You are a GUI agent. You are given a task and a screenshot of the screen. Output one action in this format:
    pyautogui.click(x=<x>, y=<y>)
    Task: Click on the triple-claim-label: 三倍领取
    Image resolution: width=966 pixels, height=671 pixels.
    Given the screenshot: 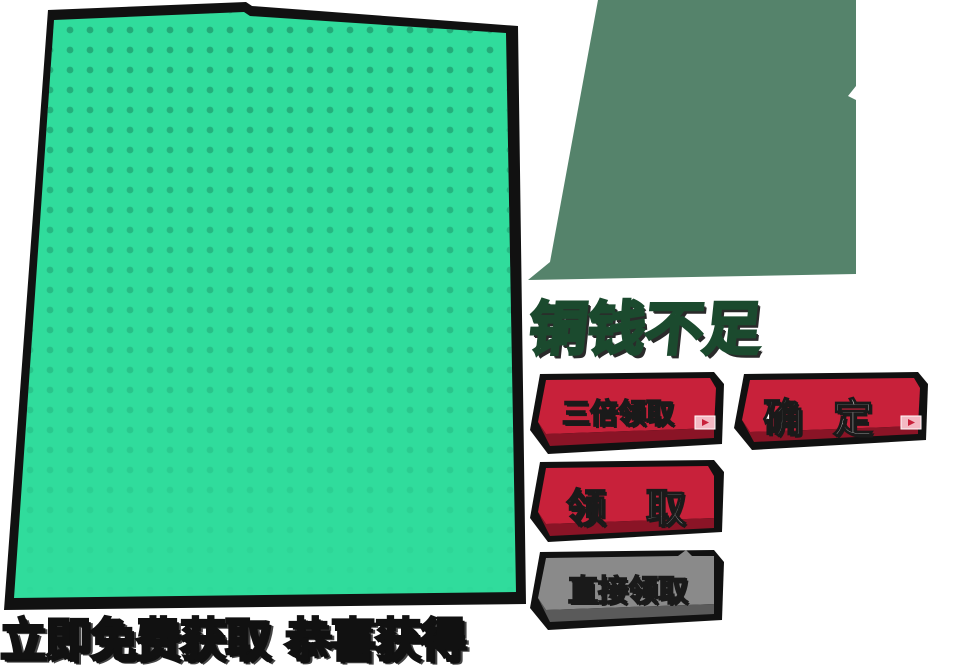 What is the action you would take?
    pyautogui.click(x=618, y=413)
    